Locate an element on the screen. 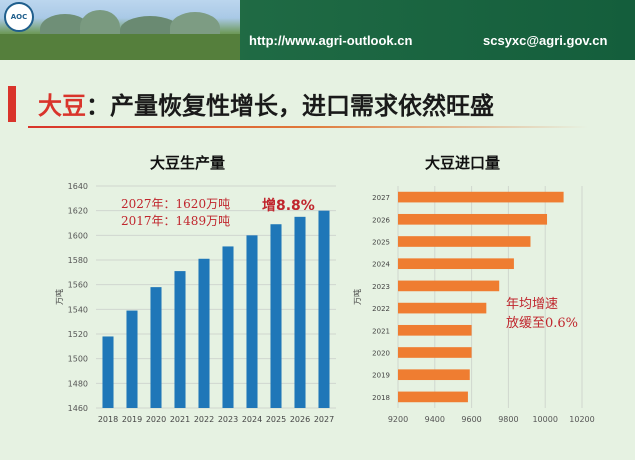 This screenshot has height=460, width=635. y-tick-label: 2025 is located at coordinates (381, 243).